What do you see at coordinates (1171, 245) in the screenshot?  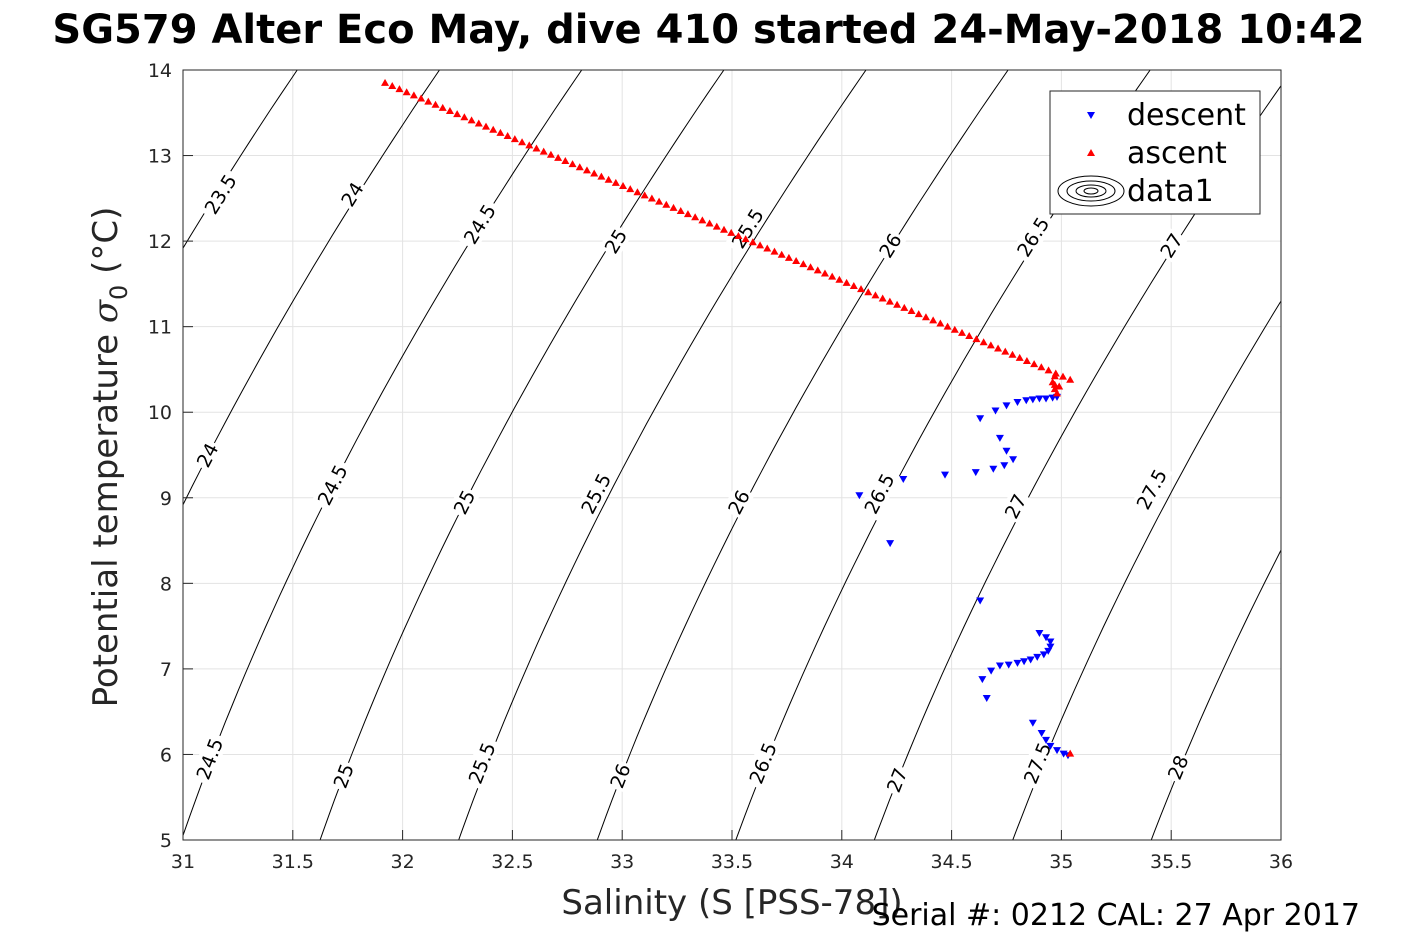 I see `contour-label: 27` at bounding box center [1171, 245].